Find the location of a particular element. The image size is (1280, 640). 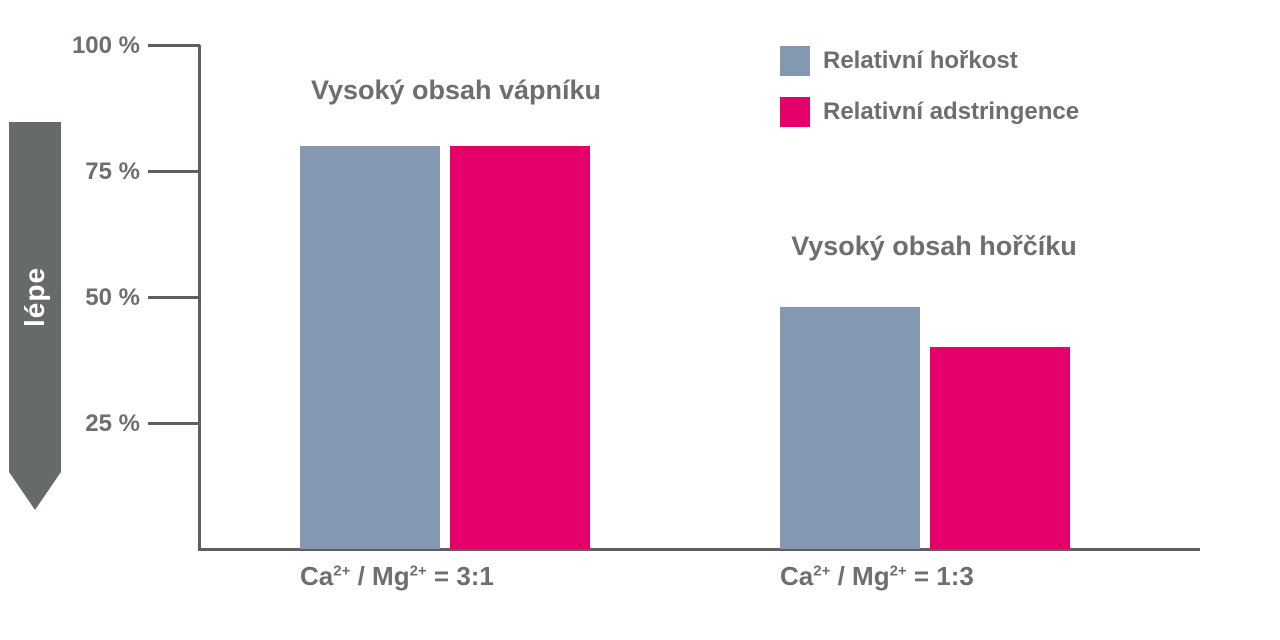

y-tick-100: 100 % is located at coordinates (136, 45).